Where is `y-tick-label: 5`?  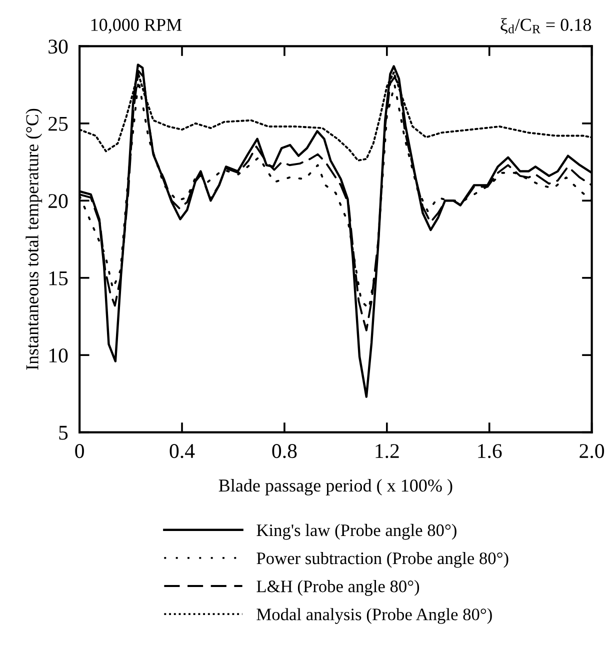
y-tick-label: 5 is located at coordinates (63, 433).